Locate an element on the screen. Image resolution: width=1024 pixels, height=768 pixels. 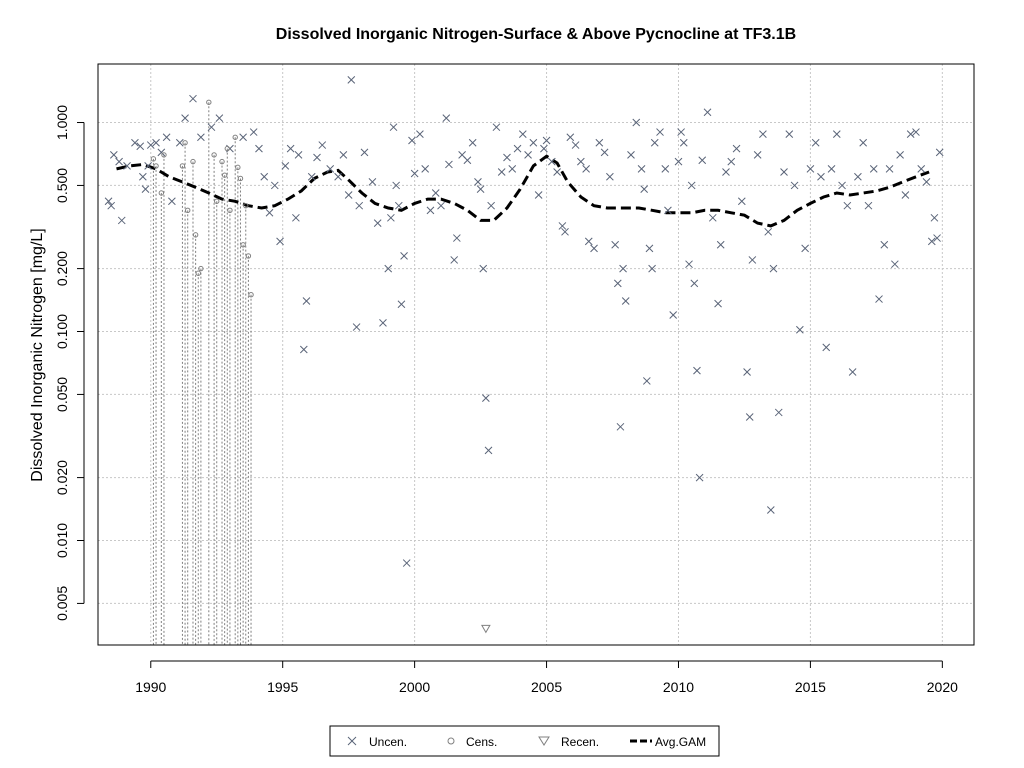
x-tick-label: 2005 is located at coordinates (546, 687).